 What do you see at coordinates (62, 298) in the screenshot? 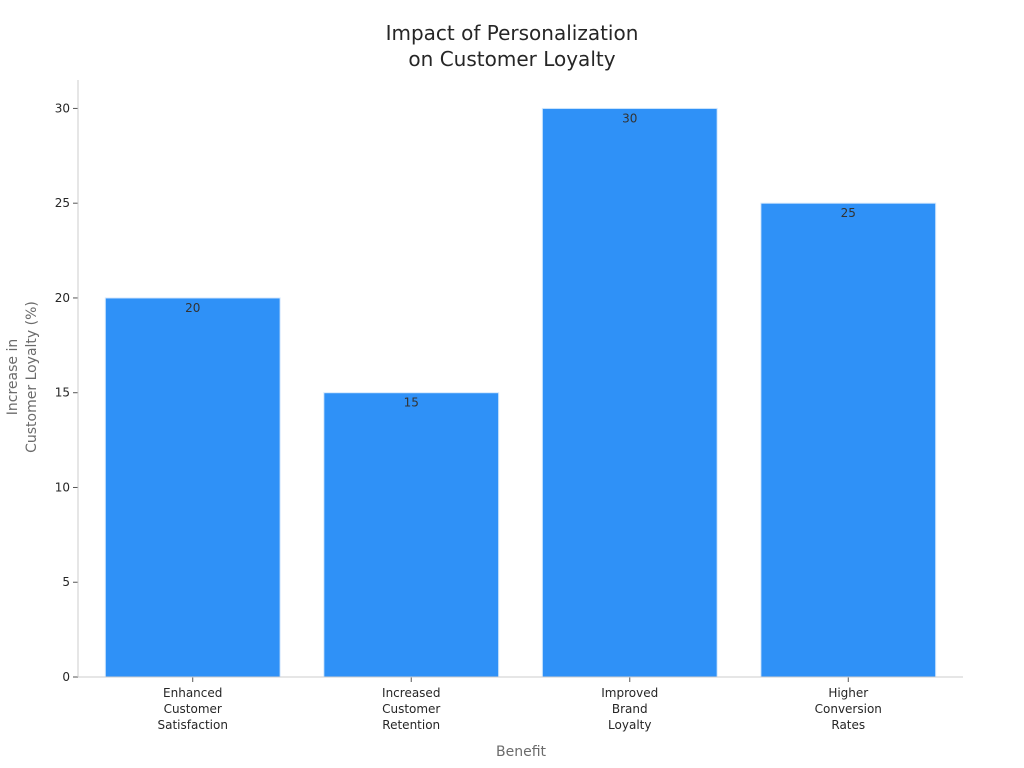
I see `y-tick-label: 20` at bounding box center [62, 298].